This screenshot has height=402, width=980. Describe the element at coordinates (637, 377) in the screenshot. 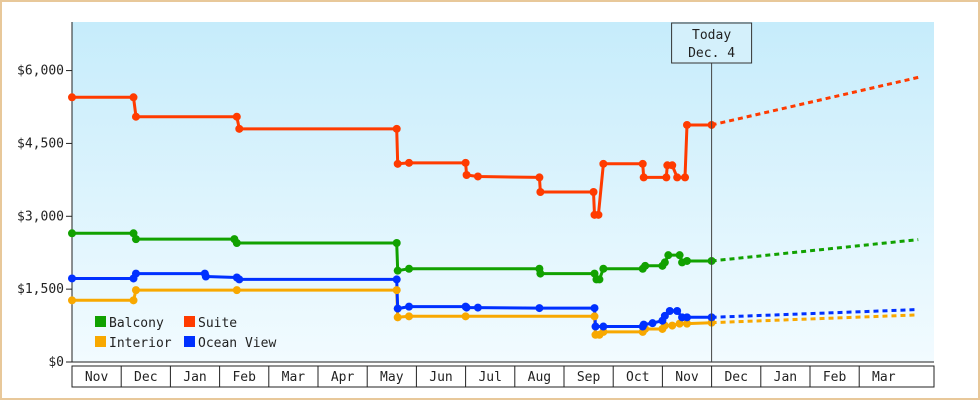

I see `month-label: Oct` at that location.